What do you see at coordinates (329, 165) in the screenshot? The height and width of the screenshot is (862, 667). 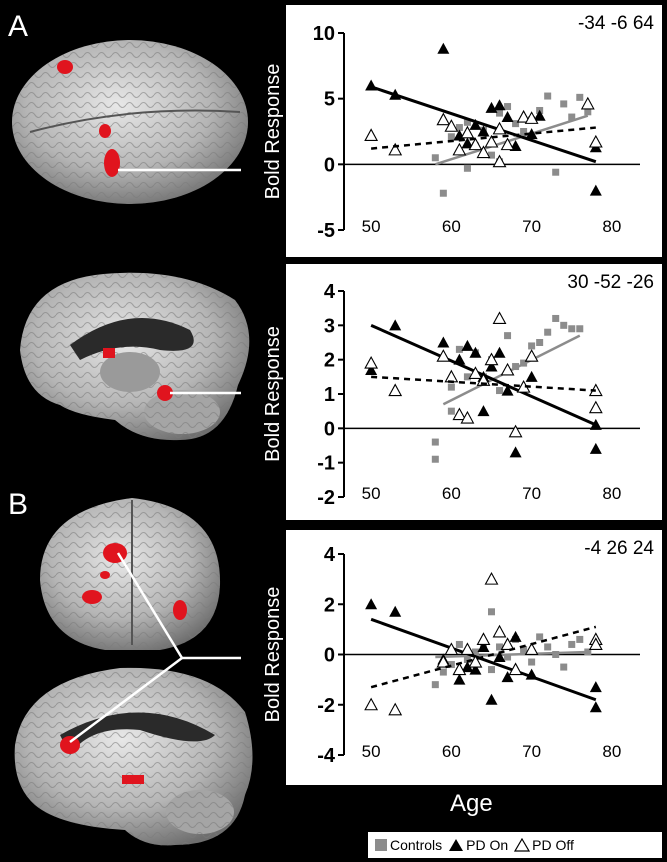 I see `y-tick-label: 0` at bounding box center [329, 165].